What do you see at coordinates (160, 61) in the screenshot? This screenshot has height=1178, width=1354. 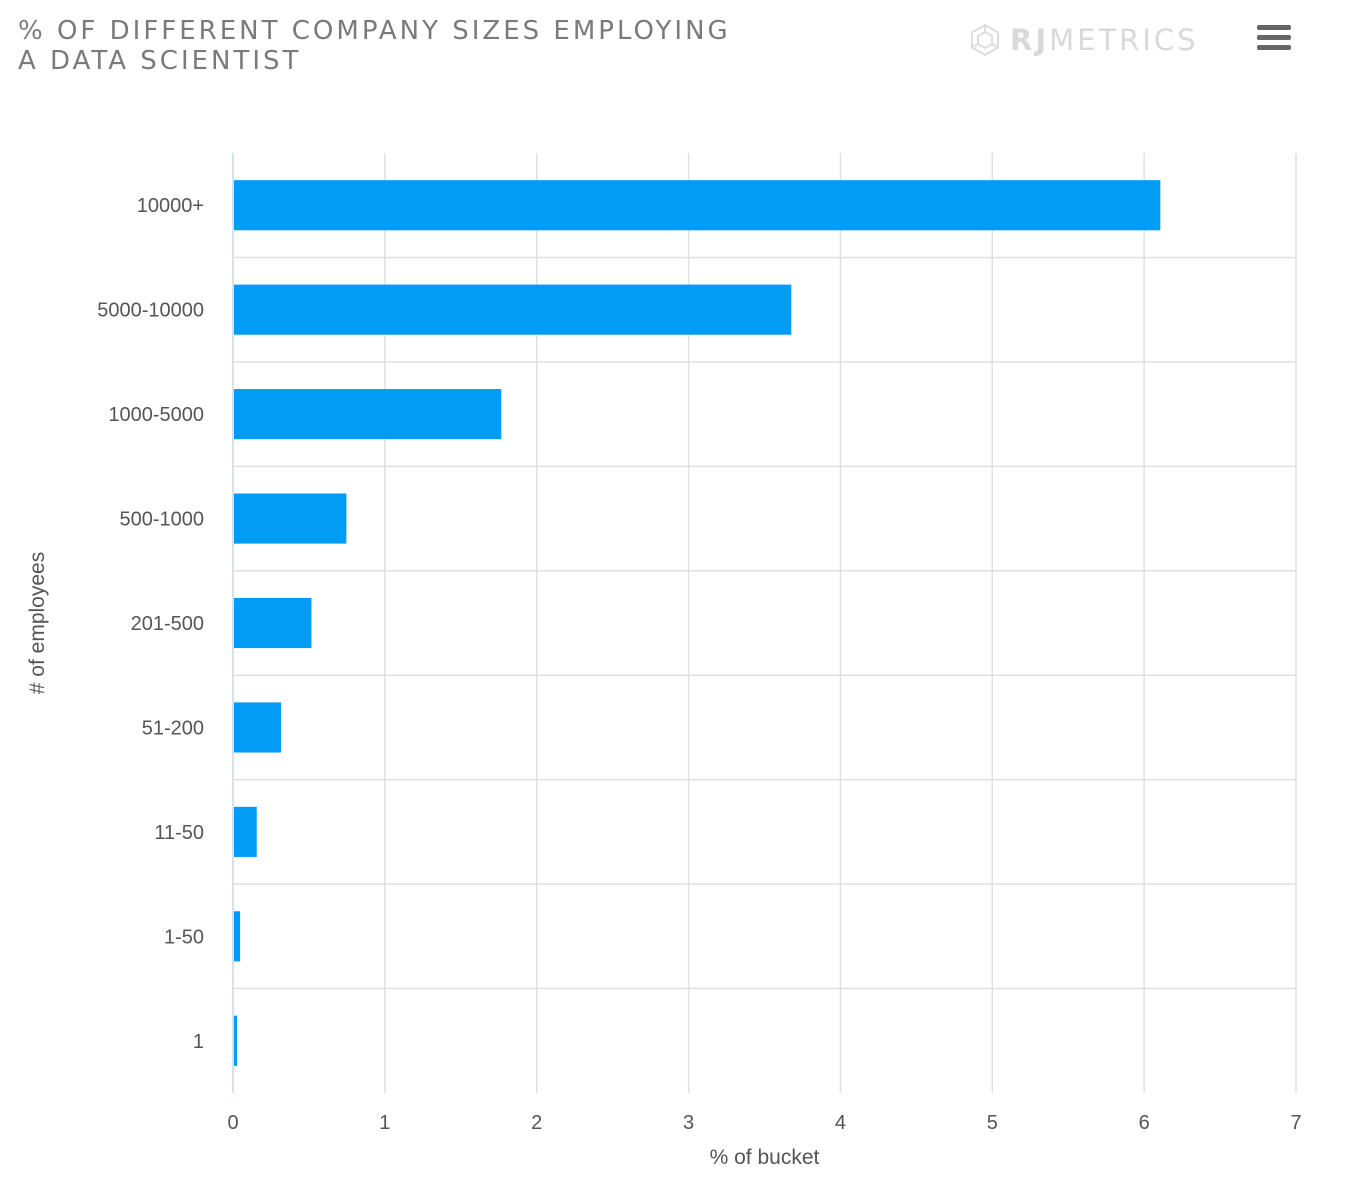 I see `chart-title-line-2: A DATA SCIENTIST` at bounding box center [160, 61].